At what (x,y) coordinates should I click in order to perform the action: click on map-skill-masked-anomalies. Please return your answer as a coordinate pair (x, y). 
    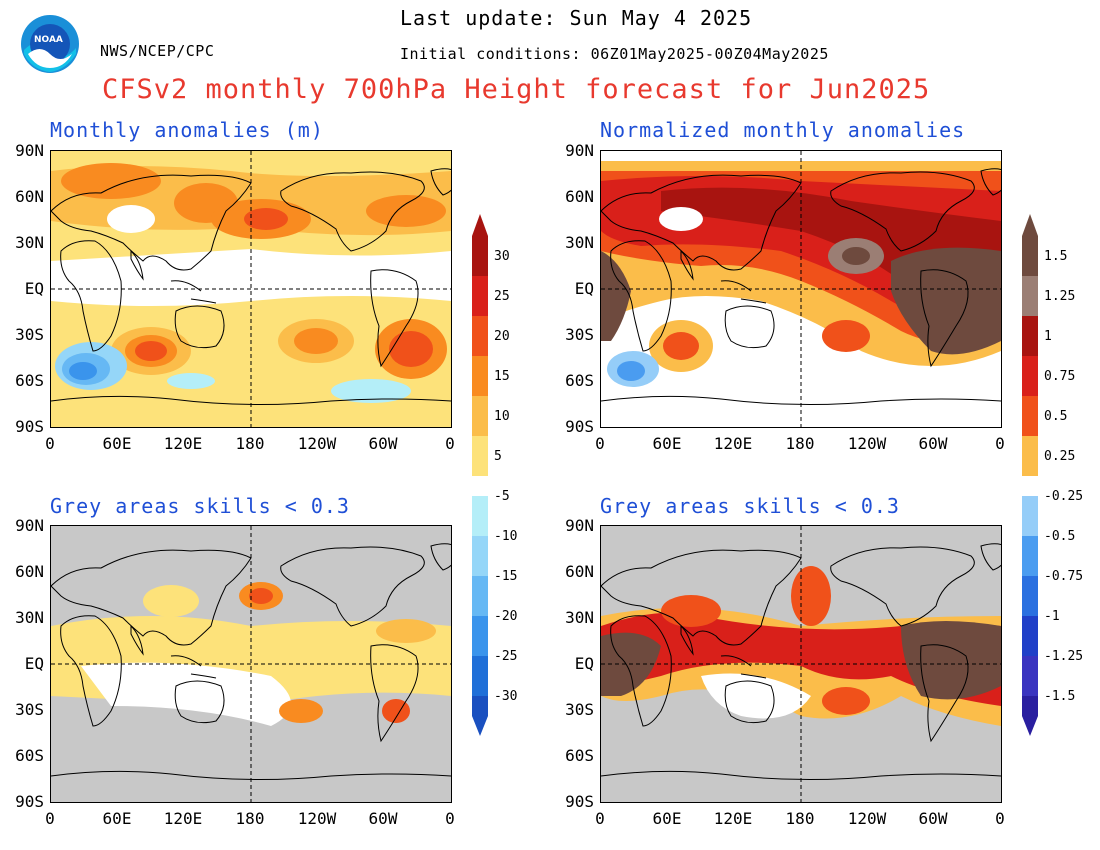
    Looking at the image, I should click on (251, 664).